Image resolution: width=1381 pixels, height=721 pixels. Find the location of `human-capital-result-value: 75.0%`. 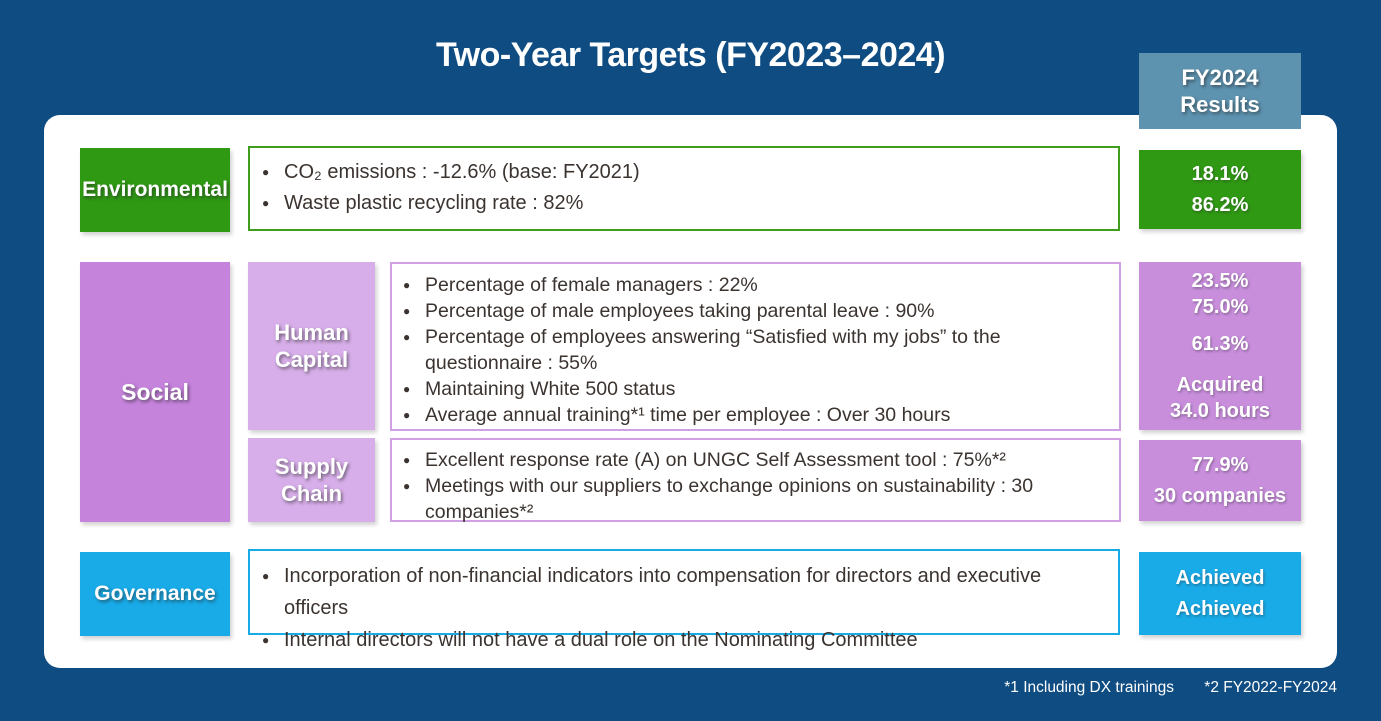

human-capital-result-value: 75.0% is located at coordinates (1220, 307).